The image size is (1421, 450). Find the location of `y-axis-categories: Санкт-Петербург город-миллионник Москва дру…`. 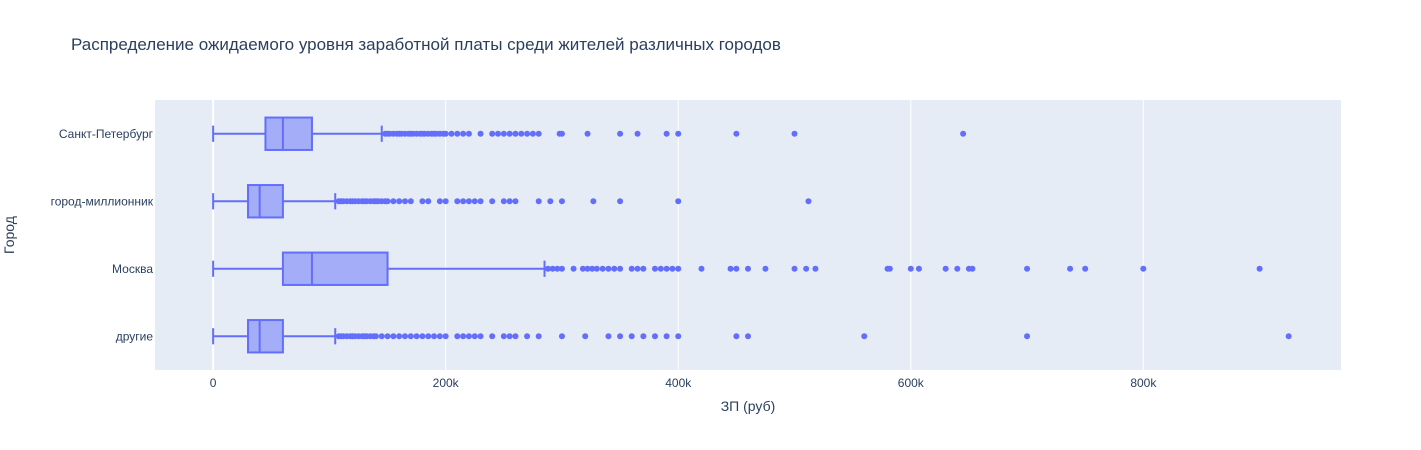

y-axis-categories: Санкт-Петербург город-миллионник Москва дру… is located at coordinates (102, 235).